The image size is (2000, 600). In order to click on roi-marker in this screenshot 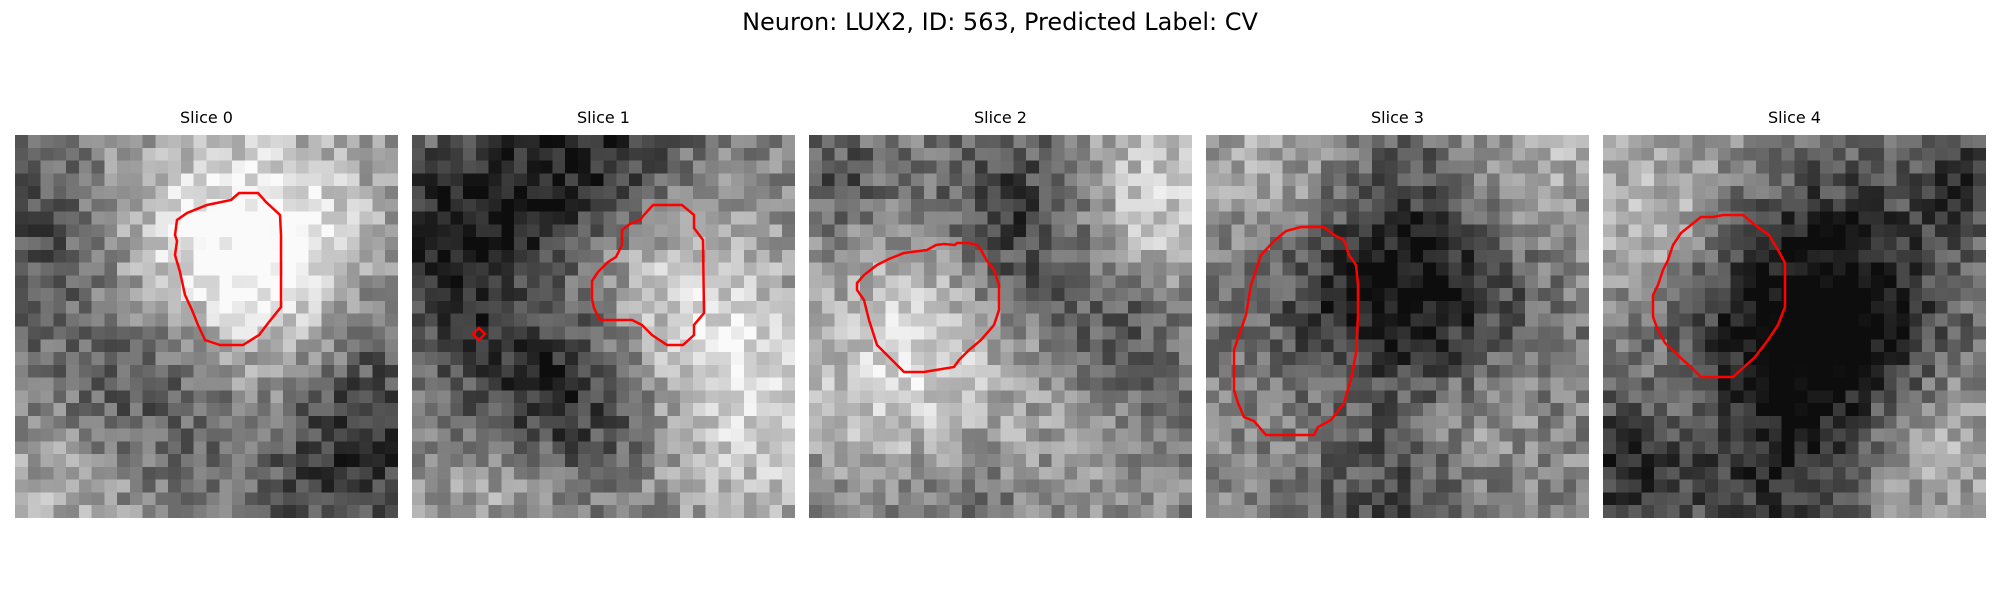, I will do `click(479, 334)`.